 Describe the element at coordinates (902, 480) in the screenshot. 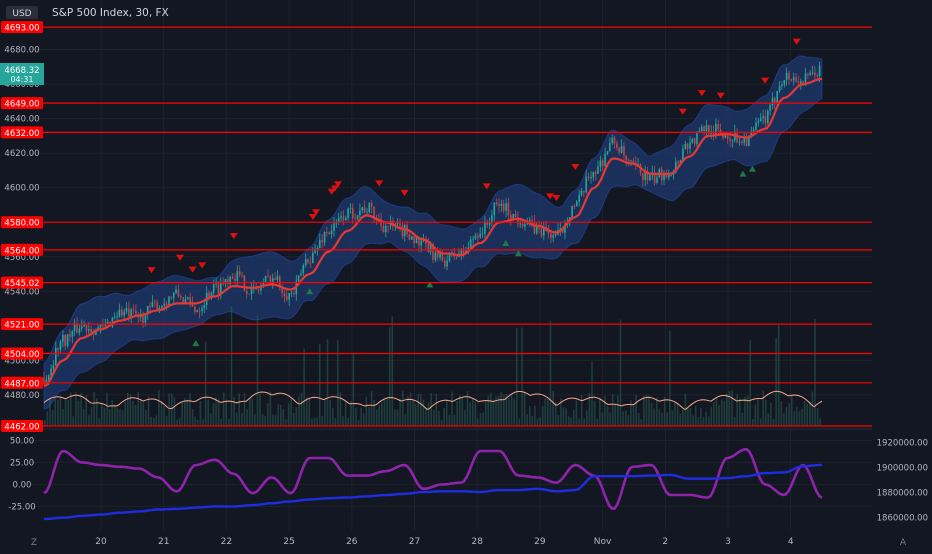

I see `volume-axis-labels: 1920000.00 1900000.00 1880000.00 1860000.00` at that location.